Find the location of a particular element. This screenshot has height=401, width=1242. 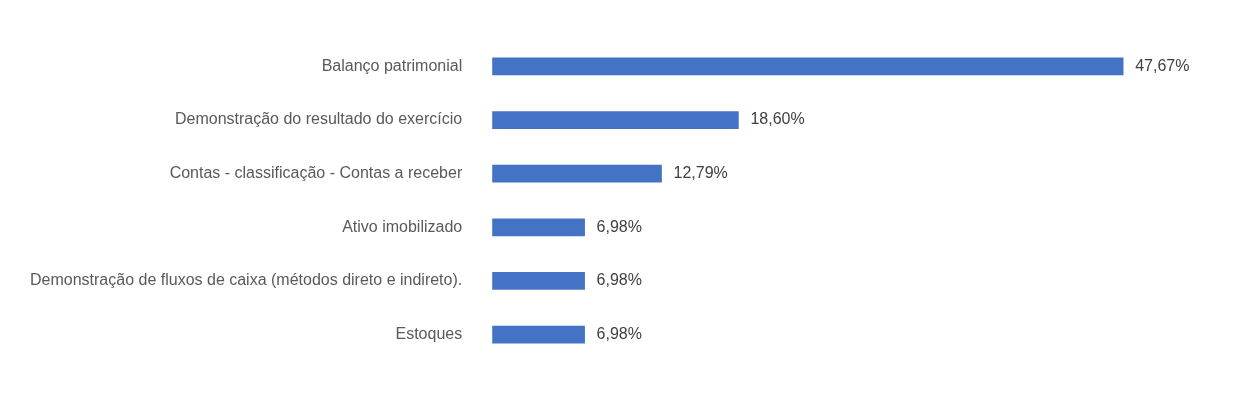

y-tick-label: Ativo imobilizado is located at coordinates (402, 226).